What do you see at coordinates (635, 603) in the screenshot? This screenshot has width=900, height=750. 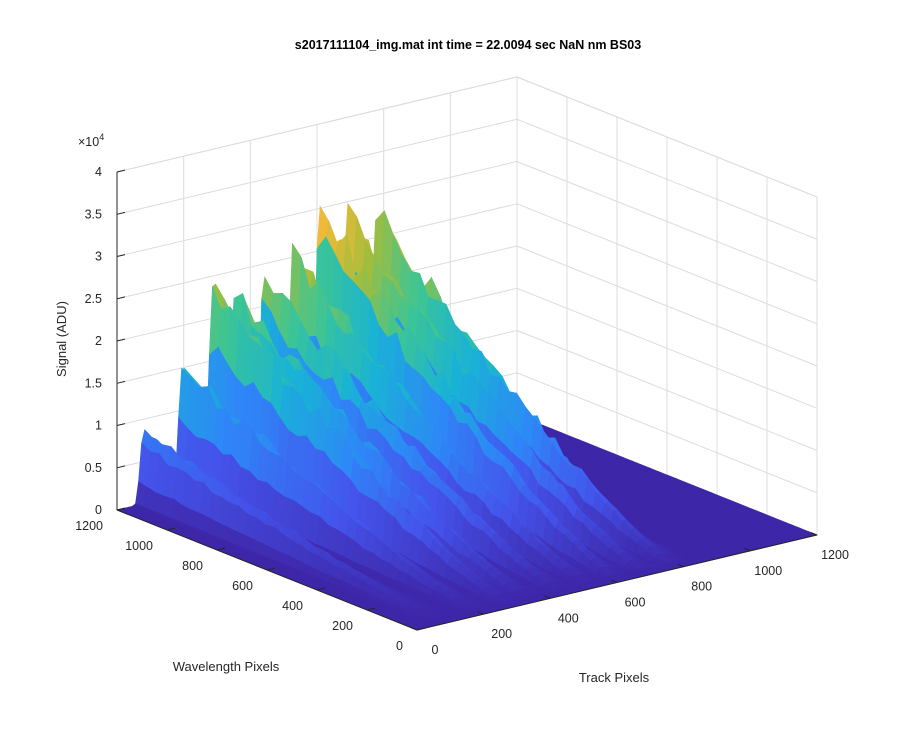 I see `x-tick-label: 600` at bounding box center [635, 603].